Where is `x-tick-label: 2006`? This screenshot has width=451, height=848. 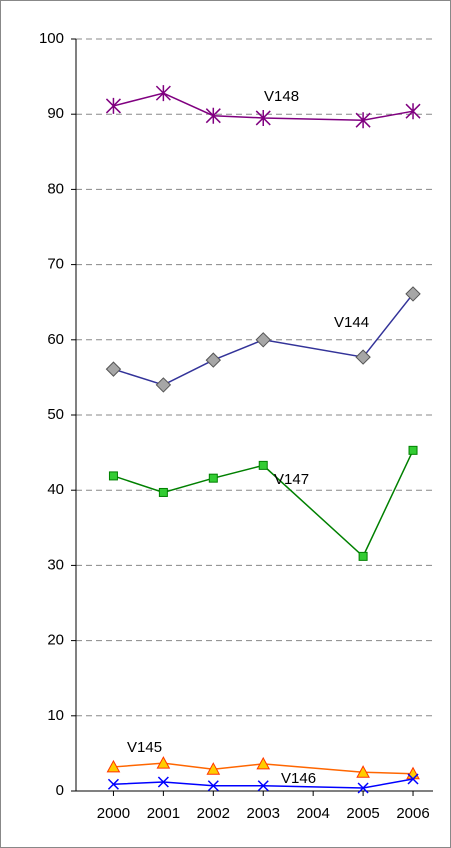 x-tick-label: 2006 is located at coordinates (412, 813).